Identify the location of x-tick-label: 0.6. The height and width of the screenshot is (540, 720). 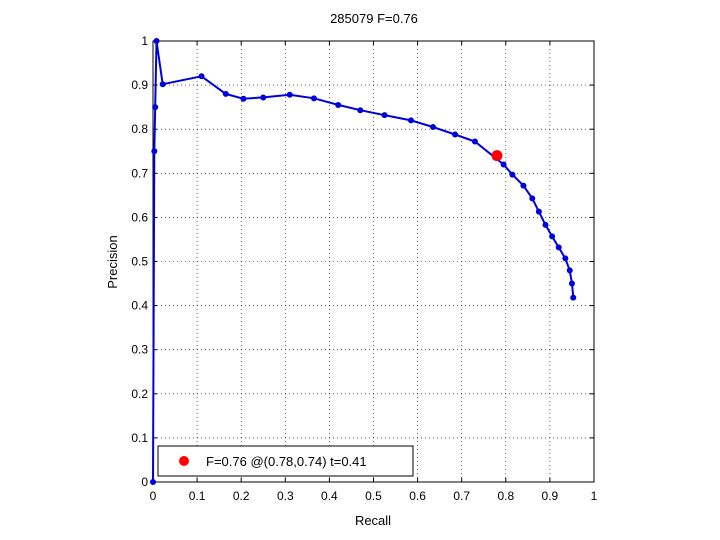
(417, 496).